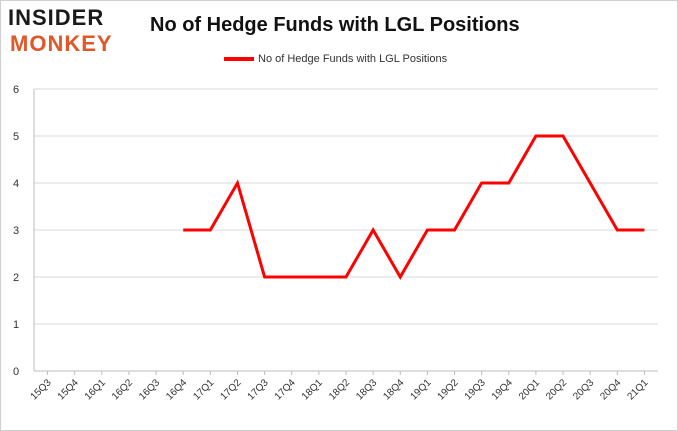 This screenshot has height=431, width=678. I want to click on x-tick-label: 20Q3, so click(583, 389).